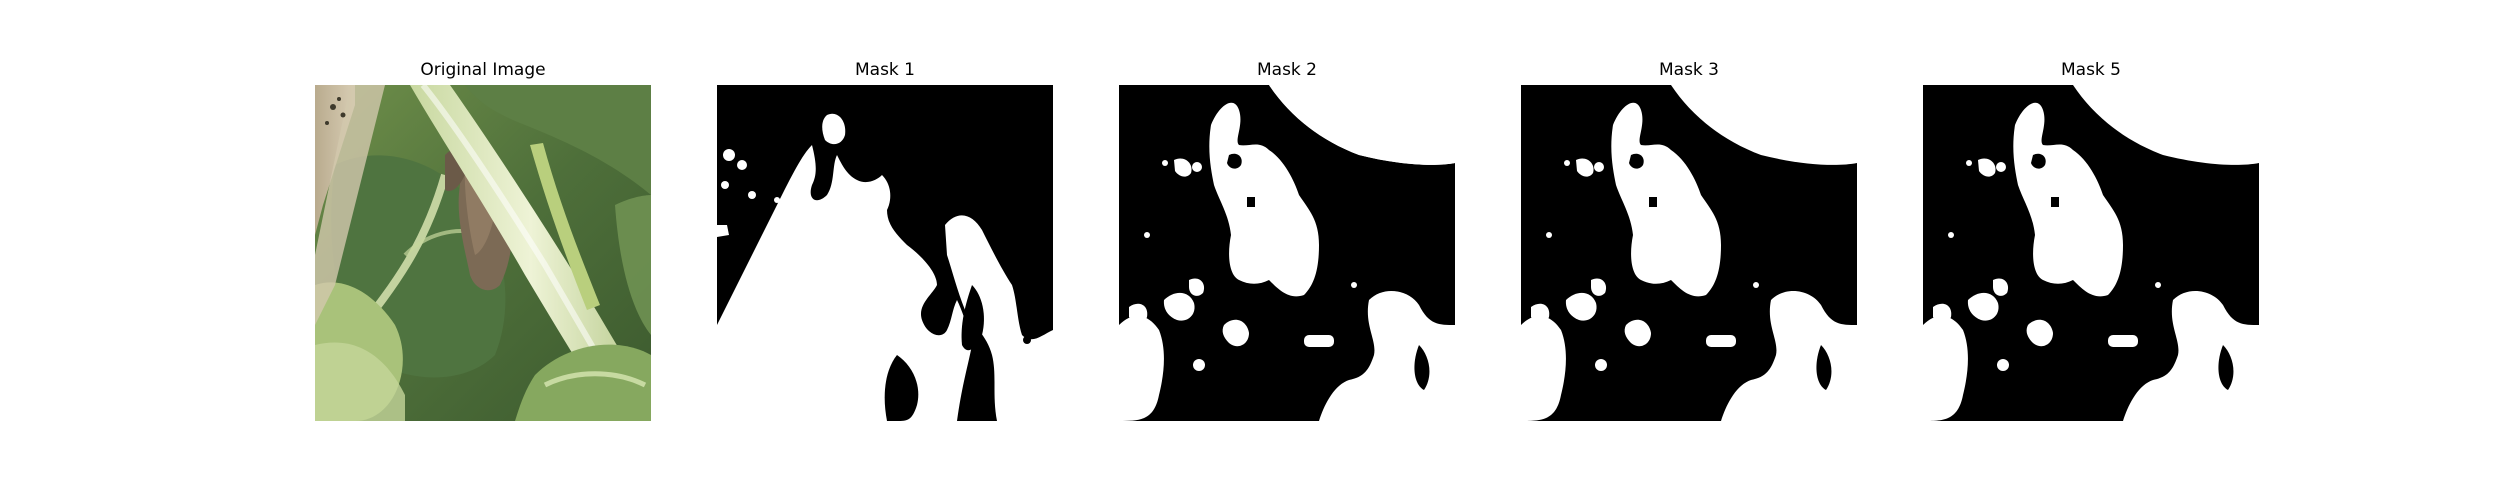 The height and width of the screenshot is (500, 2500). I want to click on mask-5-panel: Mask 5, so click(2091, 250).